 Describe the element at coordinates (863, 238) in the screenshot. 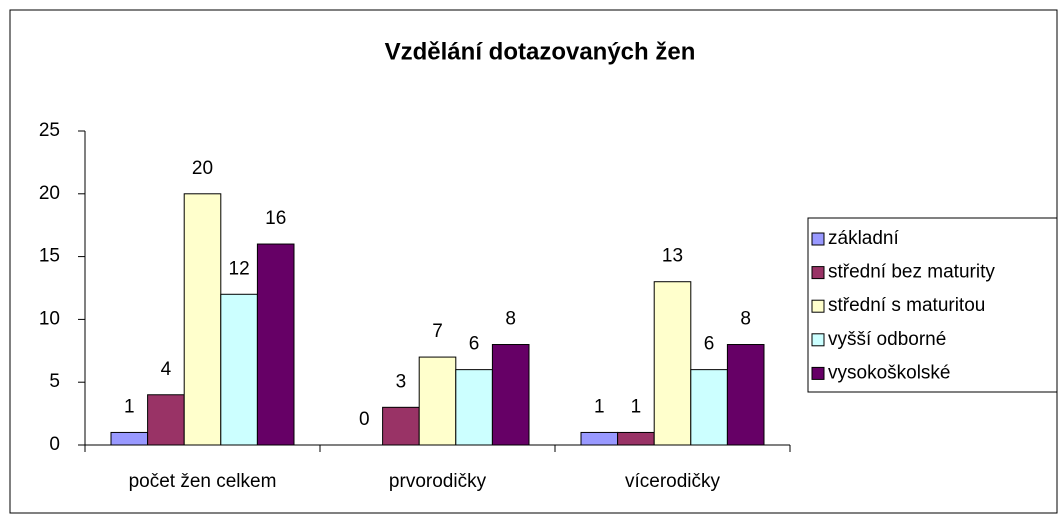

I see `legend-label: základní` at that location.